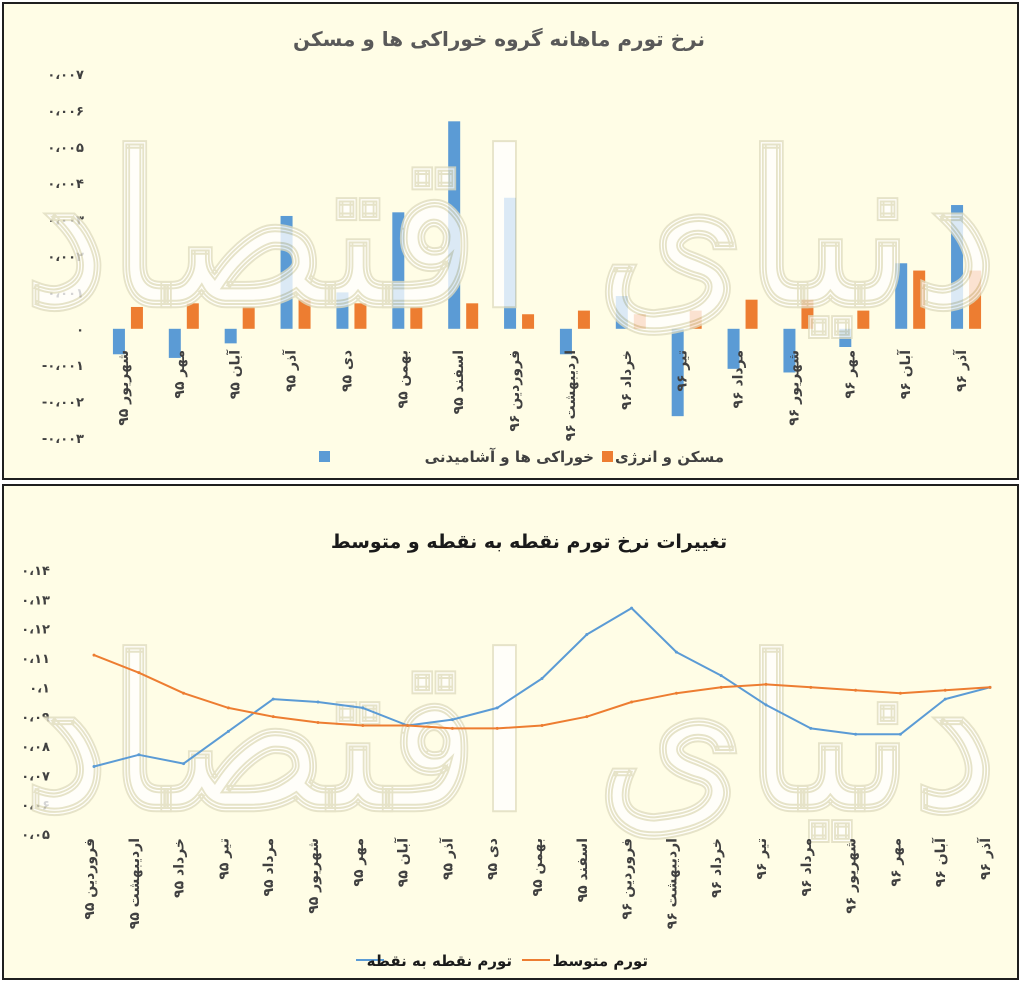 Image resolution: width=1024 pixels, height=984 pixels. Describe the element at coordinates (80, 330) in the screenshot. I see `y-tick-label: ۰` at that location.